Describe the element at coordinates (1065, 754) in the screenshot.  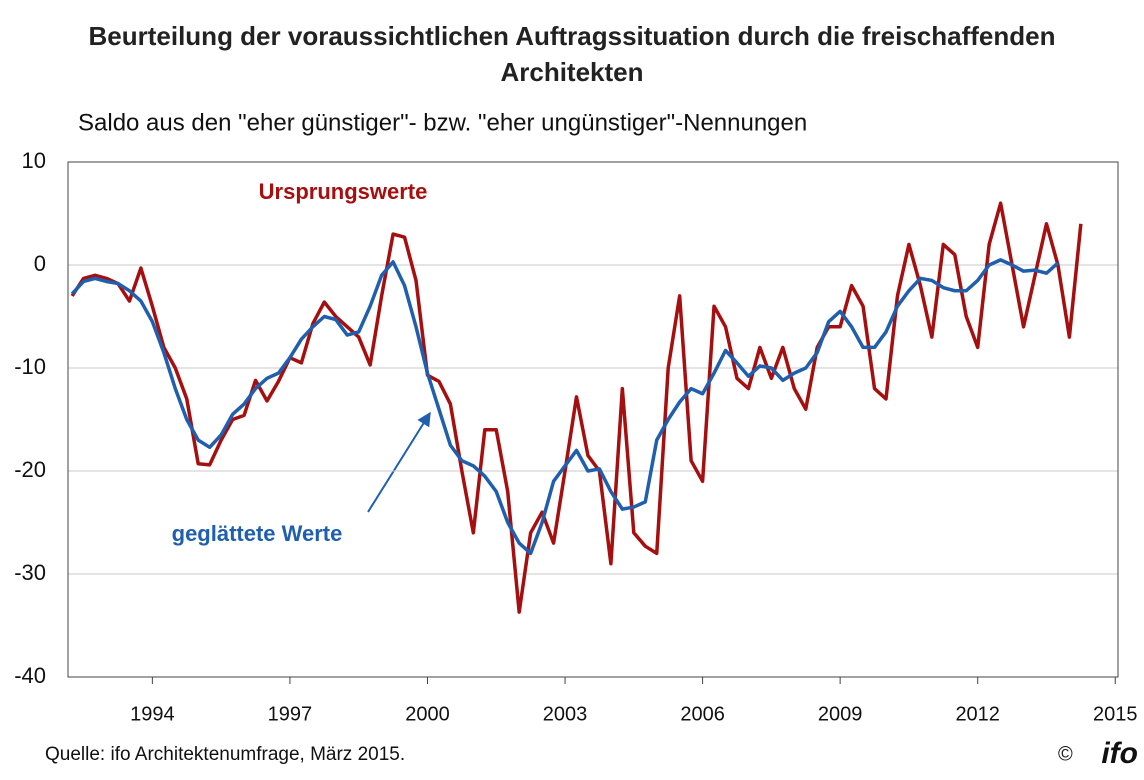
I see `copyright: ©` at that location.